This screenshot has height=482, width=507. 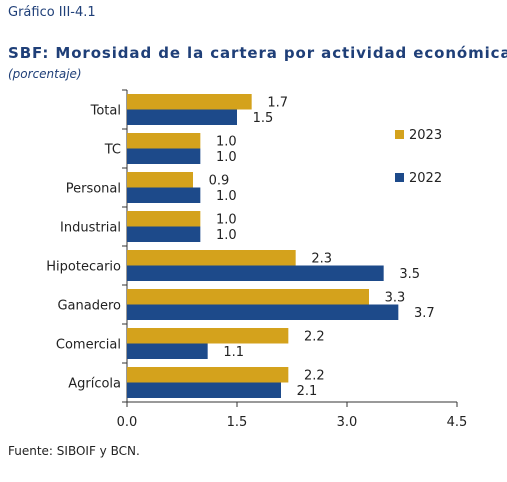 I want to click on chart-caption: Gráfico III-4.1, so click(x=52, y=12).